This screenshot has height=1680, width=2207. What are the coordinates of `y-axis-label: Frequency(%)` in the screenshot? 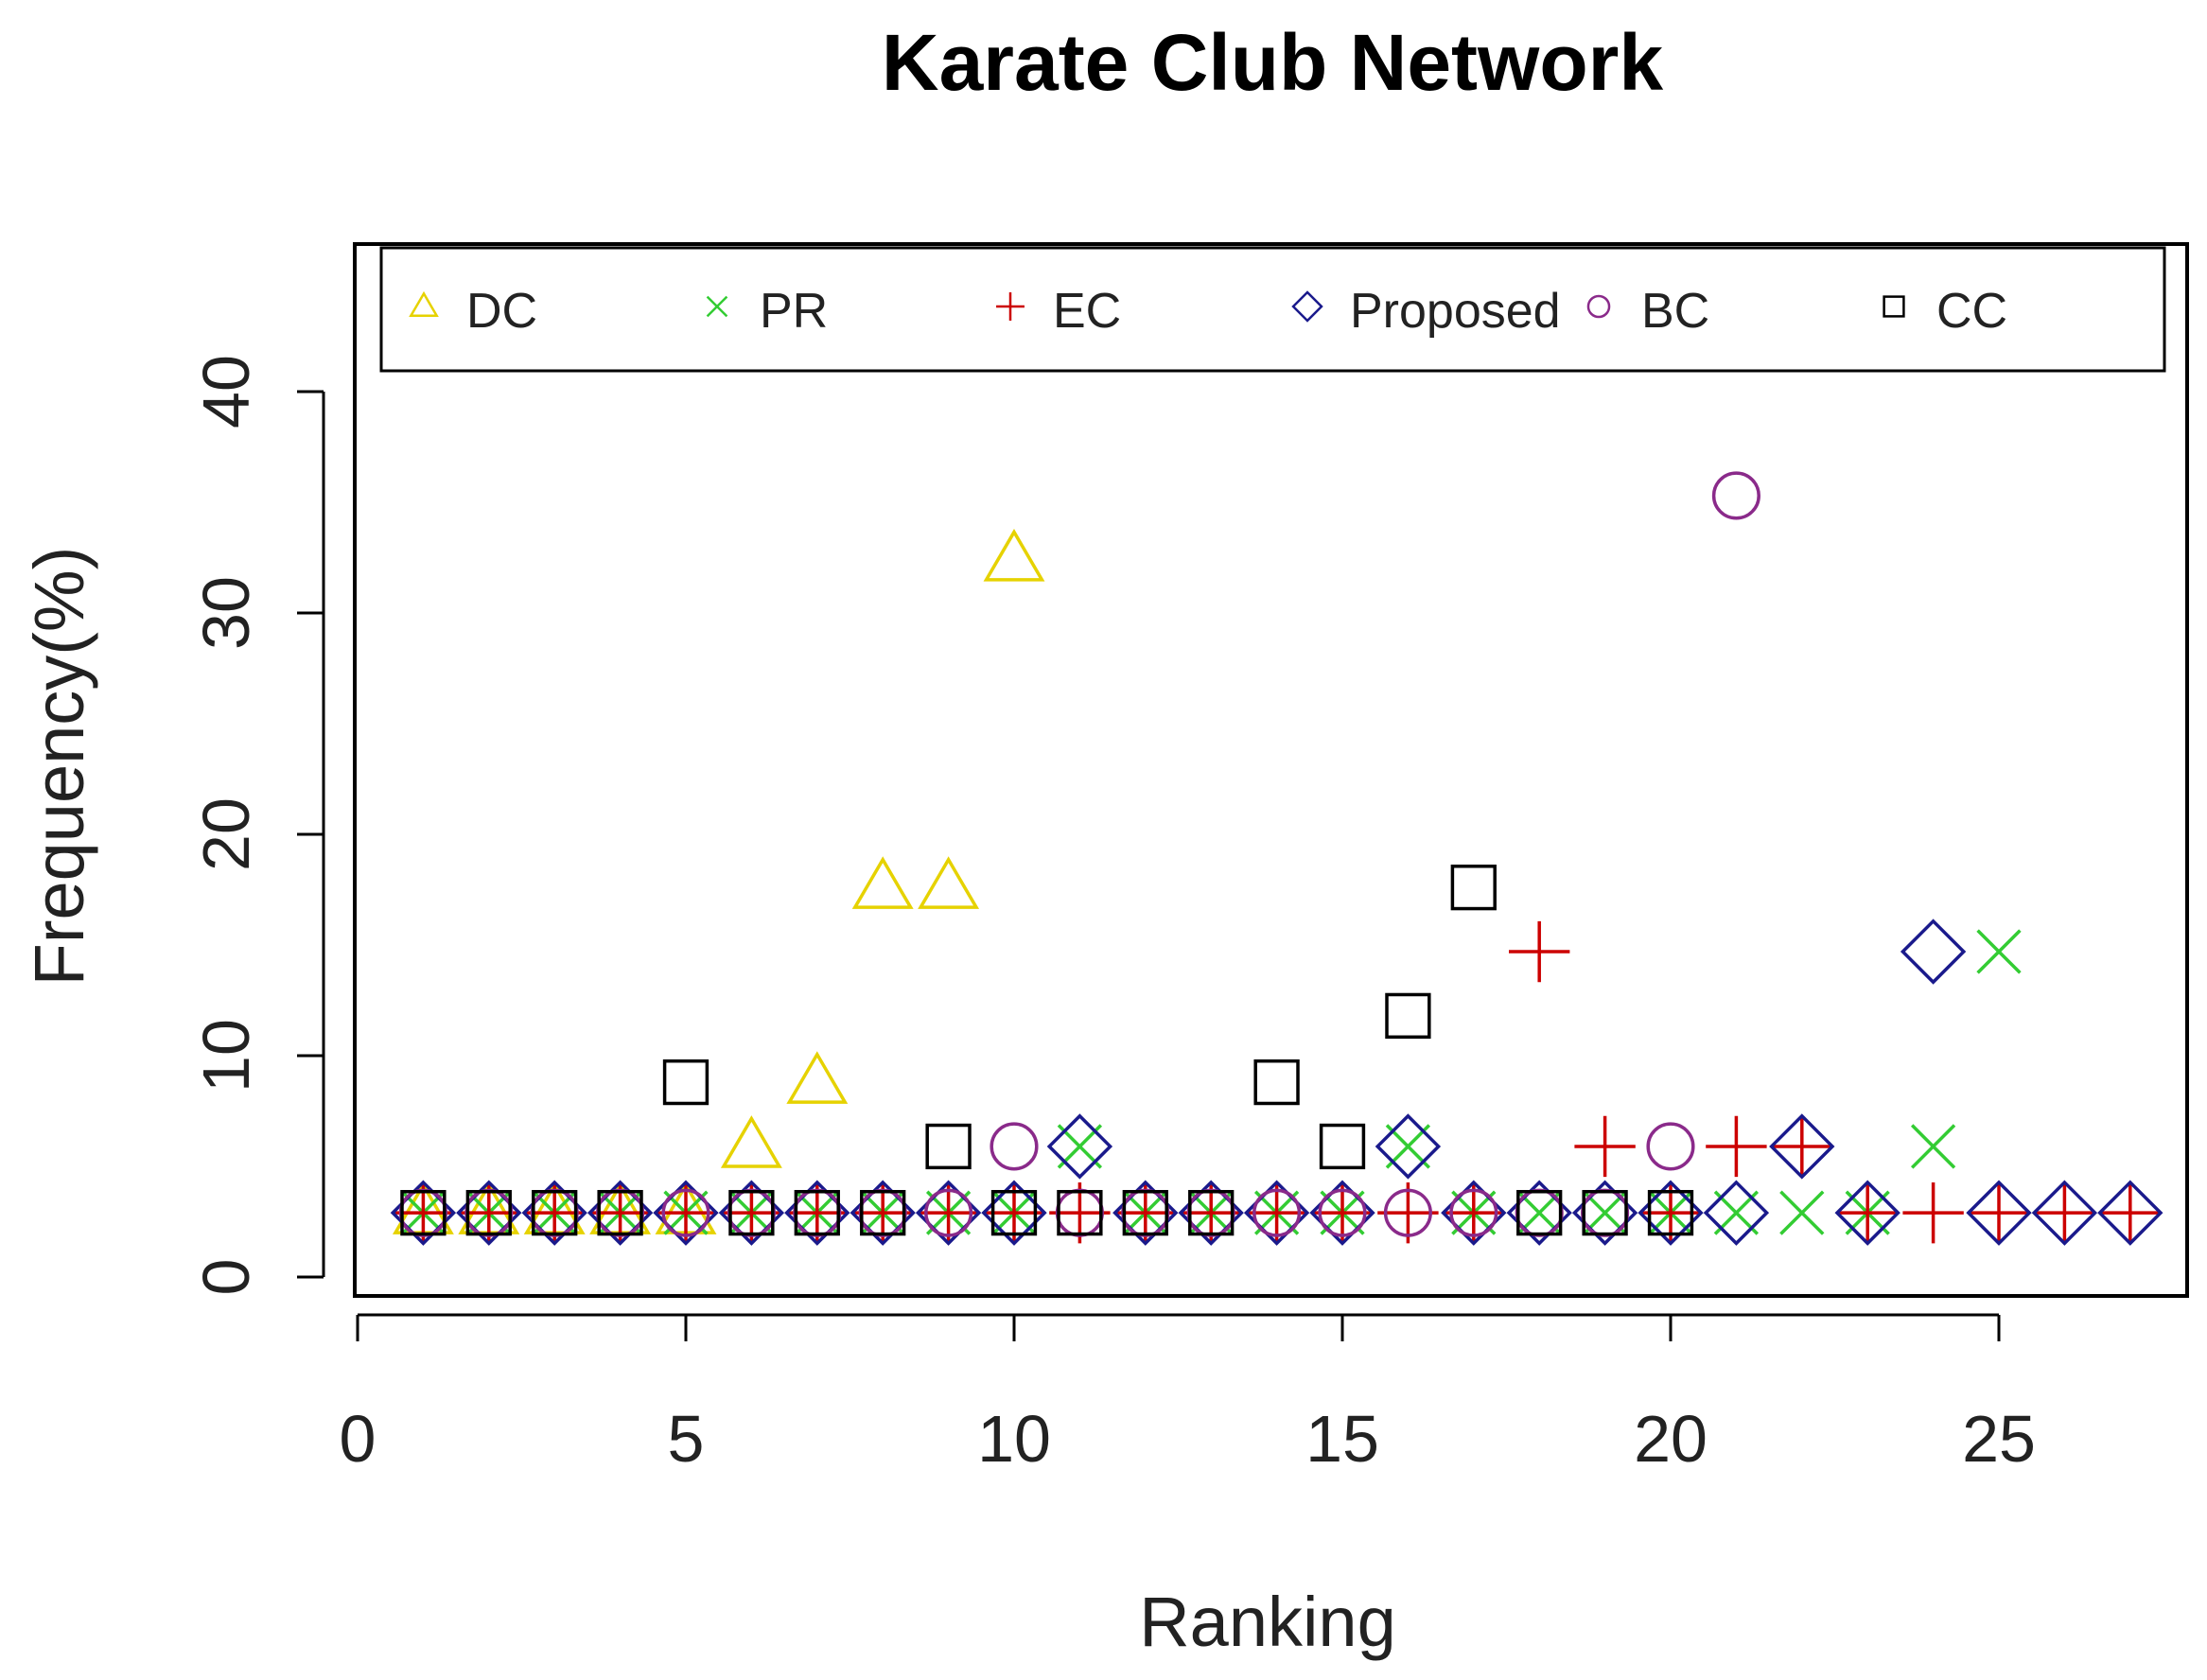 It's located at (59, 767).